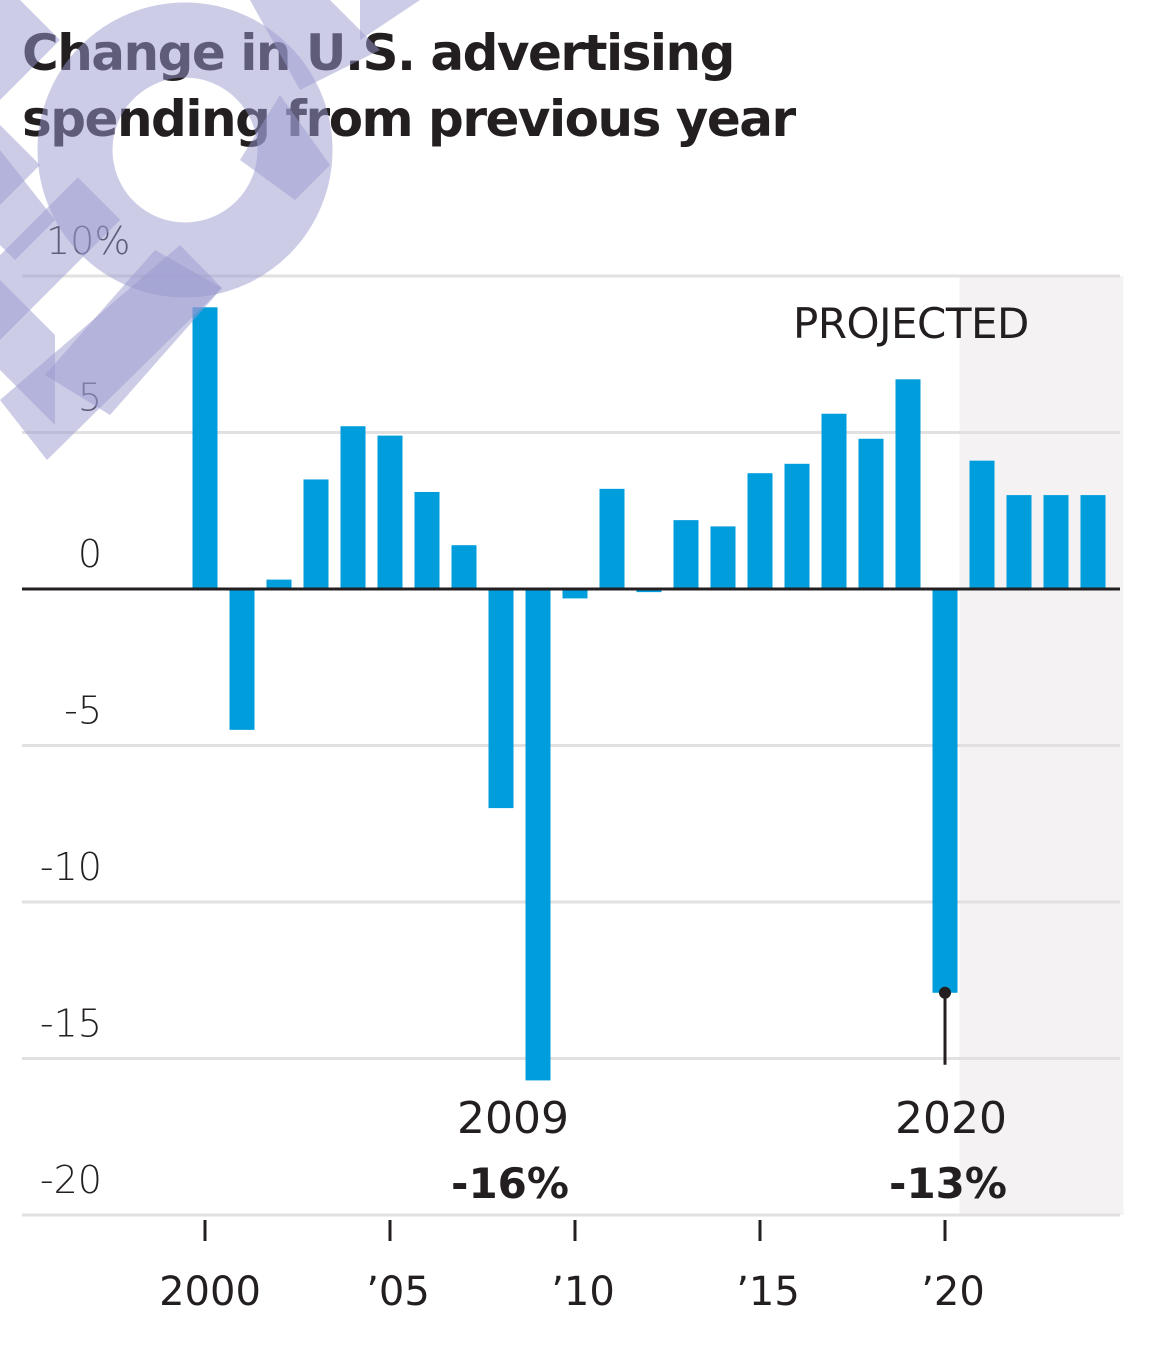 Image resolution: width=1156 pixels, height=1363 pixels. Describe the element at coordinates (90, 554) in the screenshot. I see `y-tick-label: 0` at that location.